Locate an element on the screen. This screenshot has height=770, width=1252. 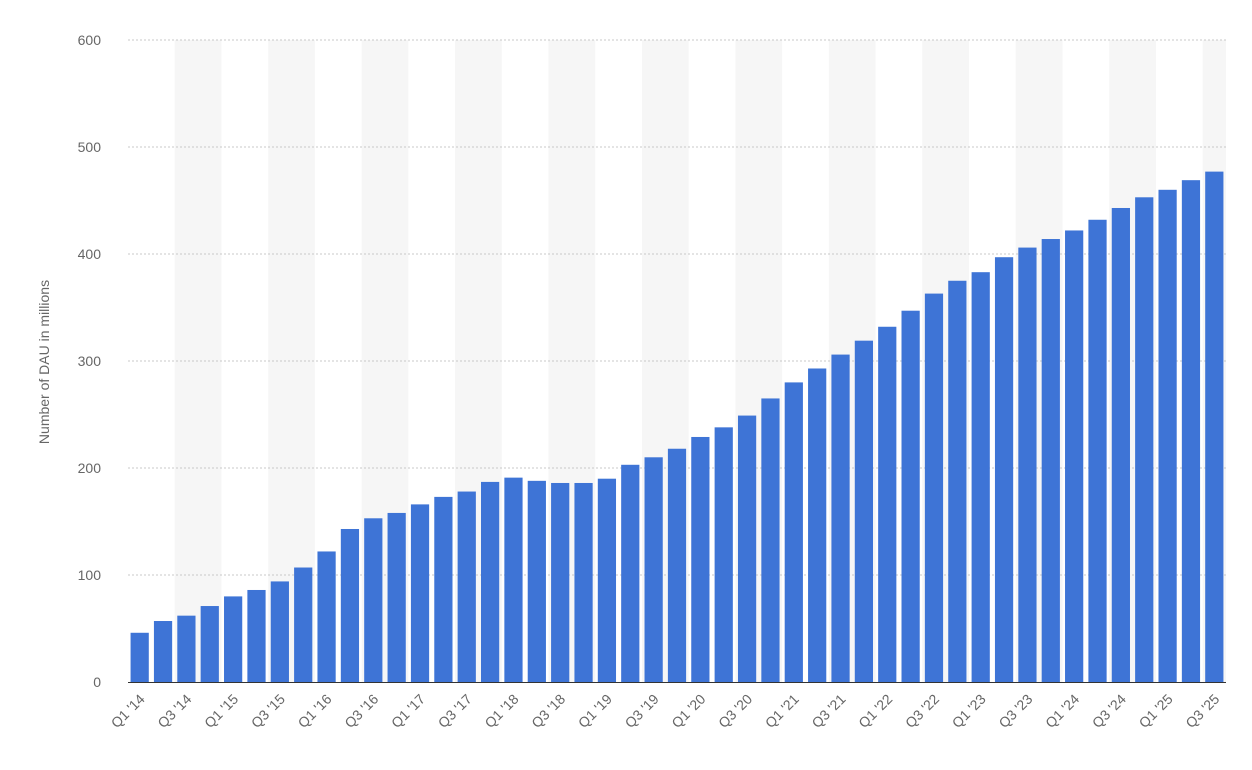
y-tick-label: 0 is located at coordinates (97, 682).